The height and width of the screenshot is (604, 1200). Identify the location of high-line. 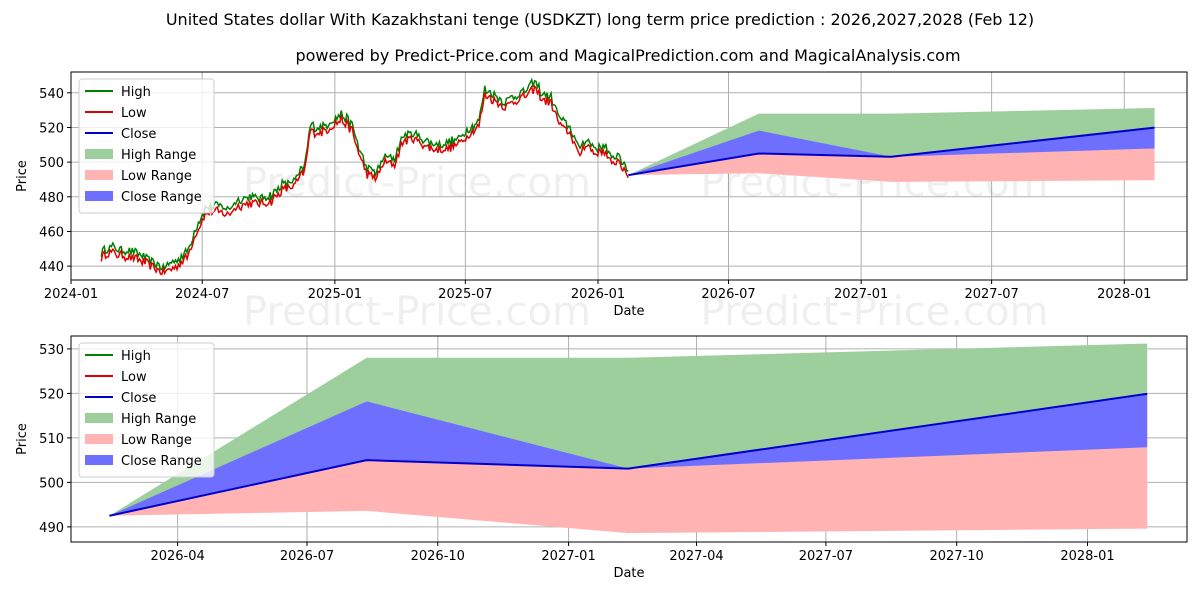
(364, 174).